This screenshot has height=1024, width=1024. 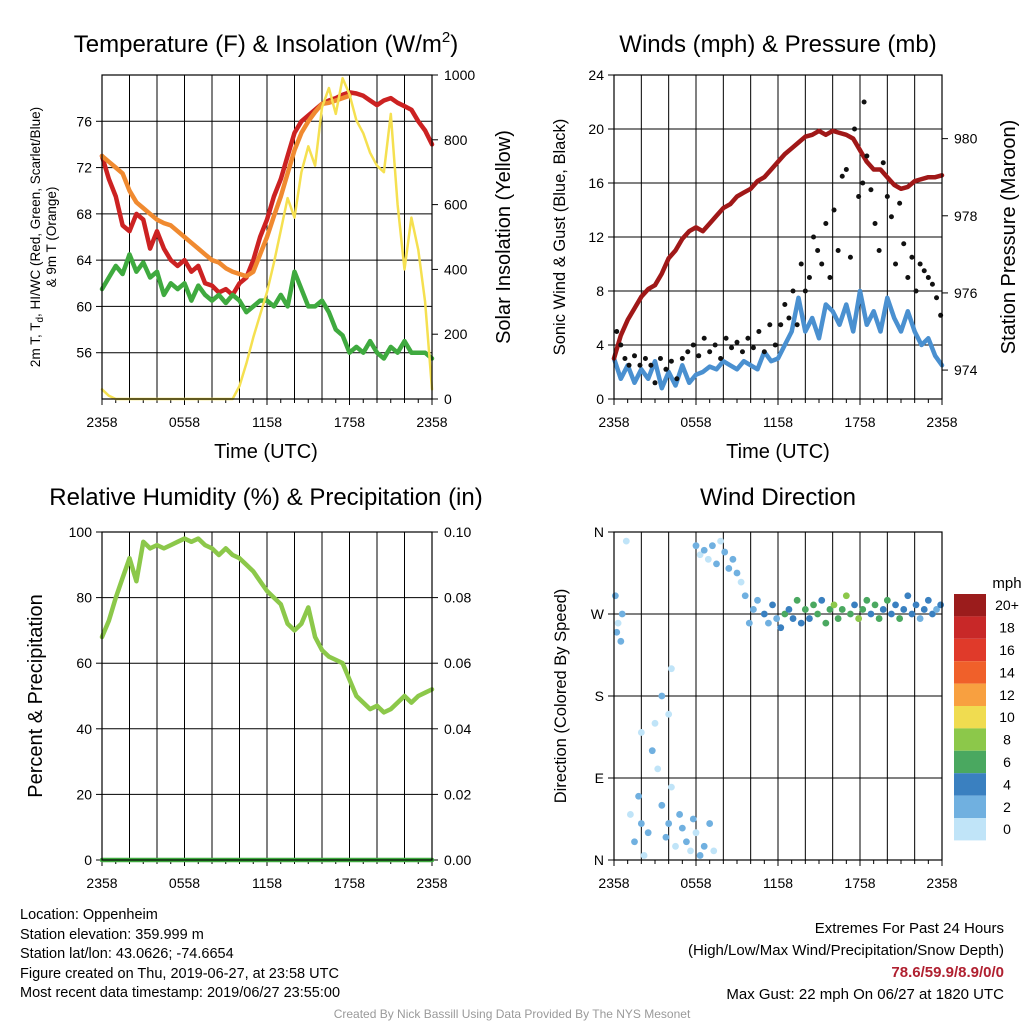 I want to click on y-tick-label: 80, so click(x=84, y=598).